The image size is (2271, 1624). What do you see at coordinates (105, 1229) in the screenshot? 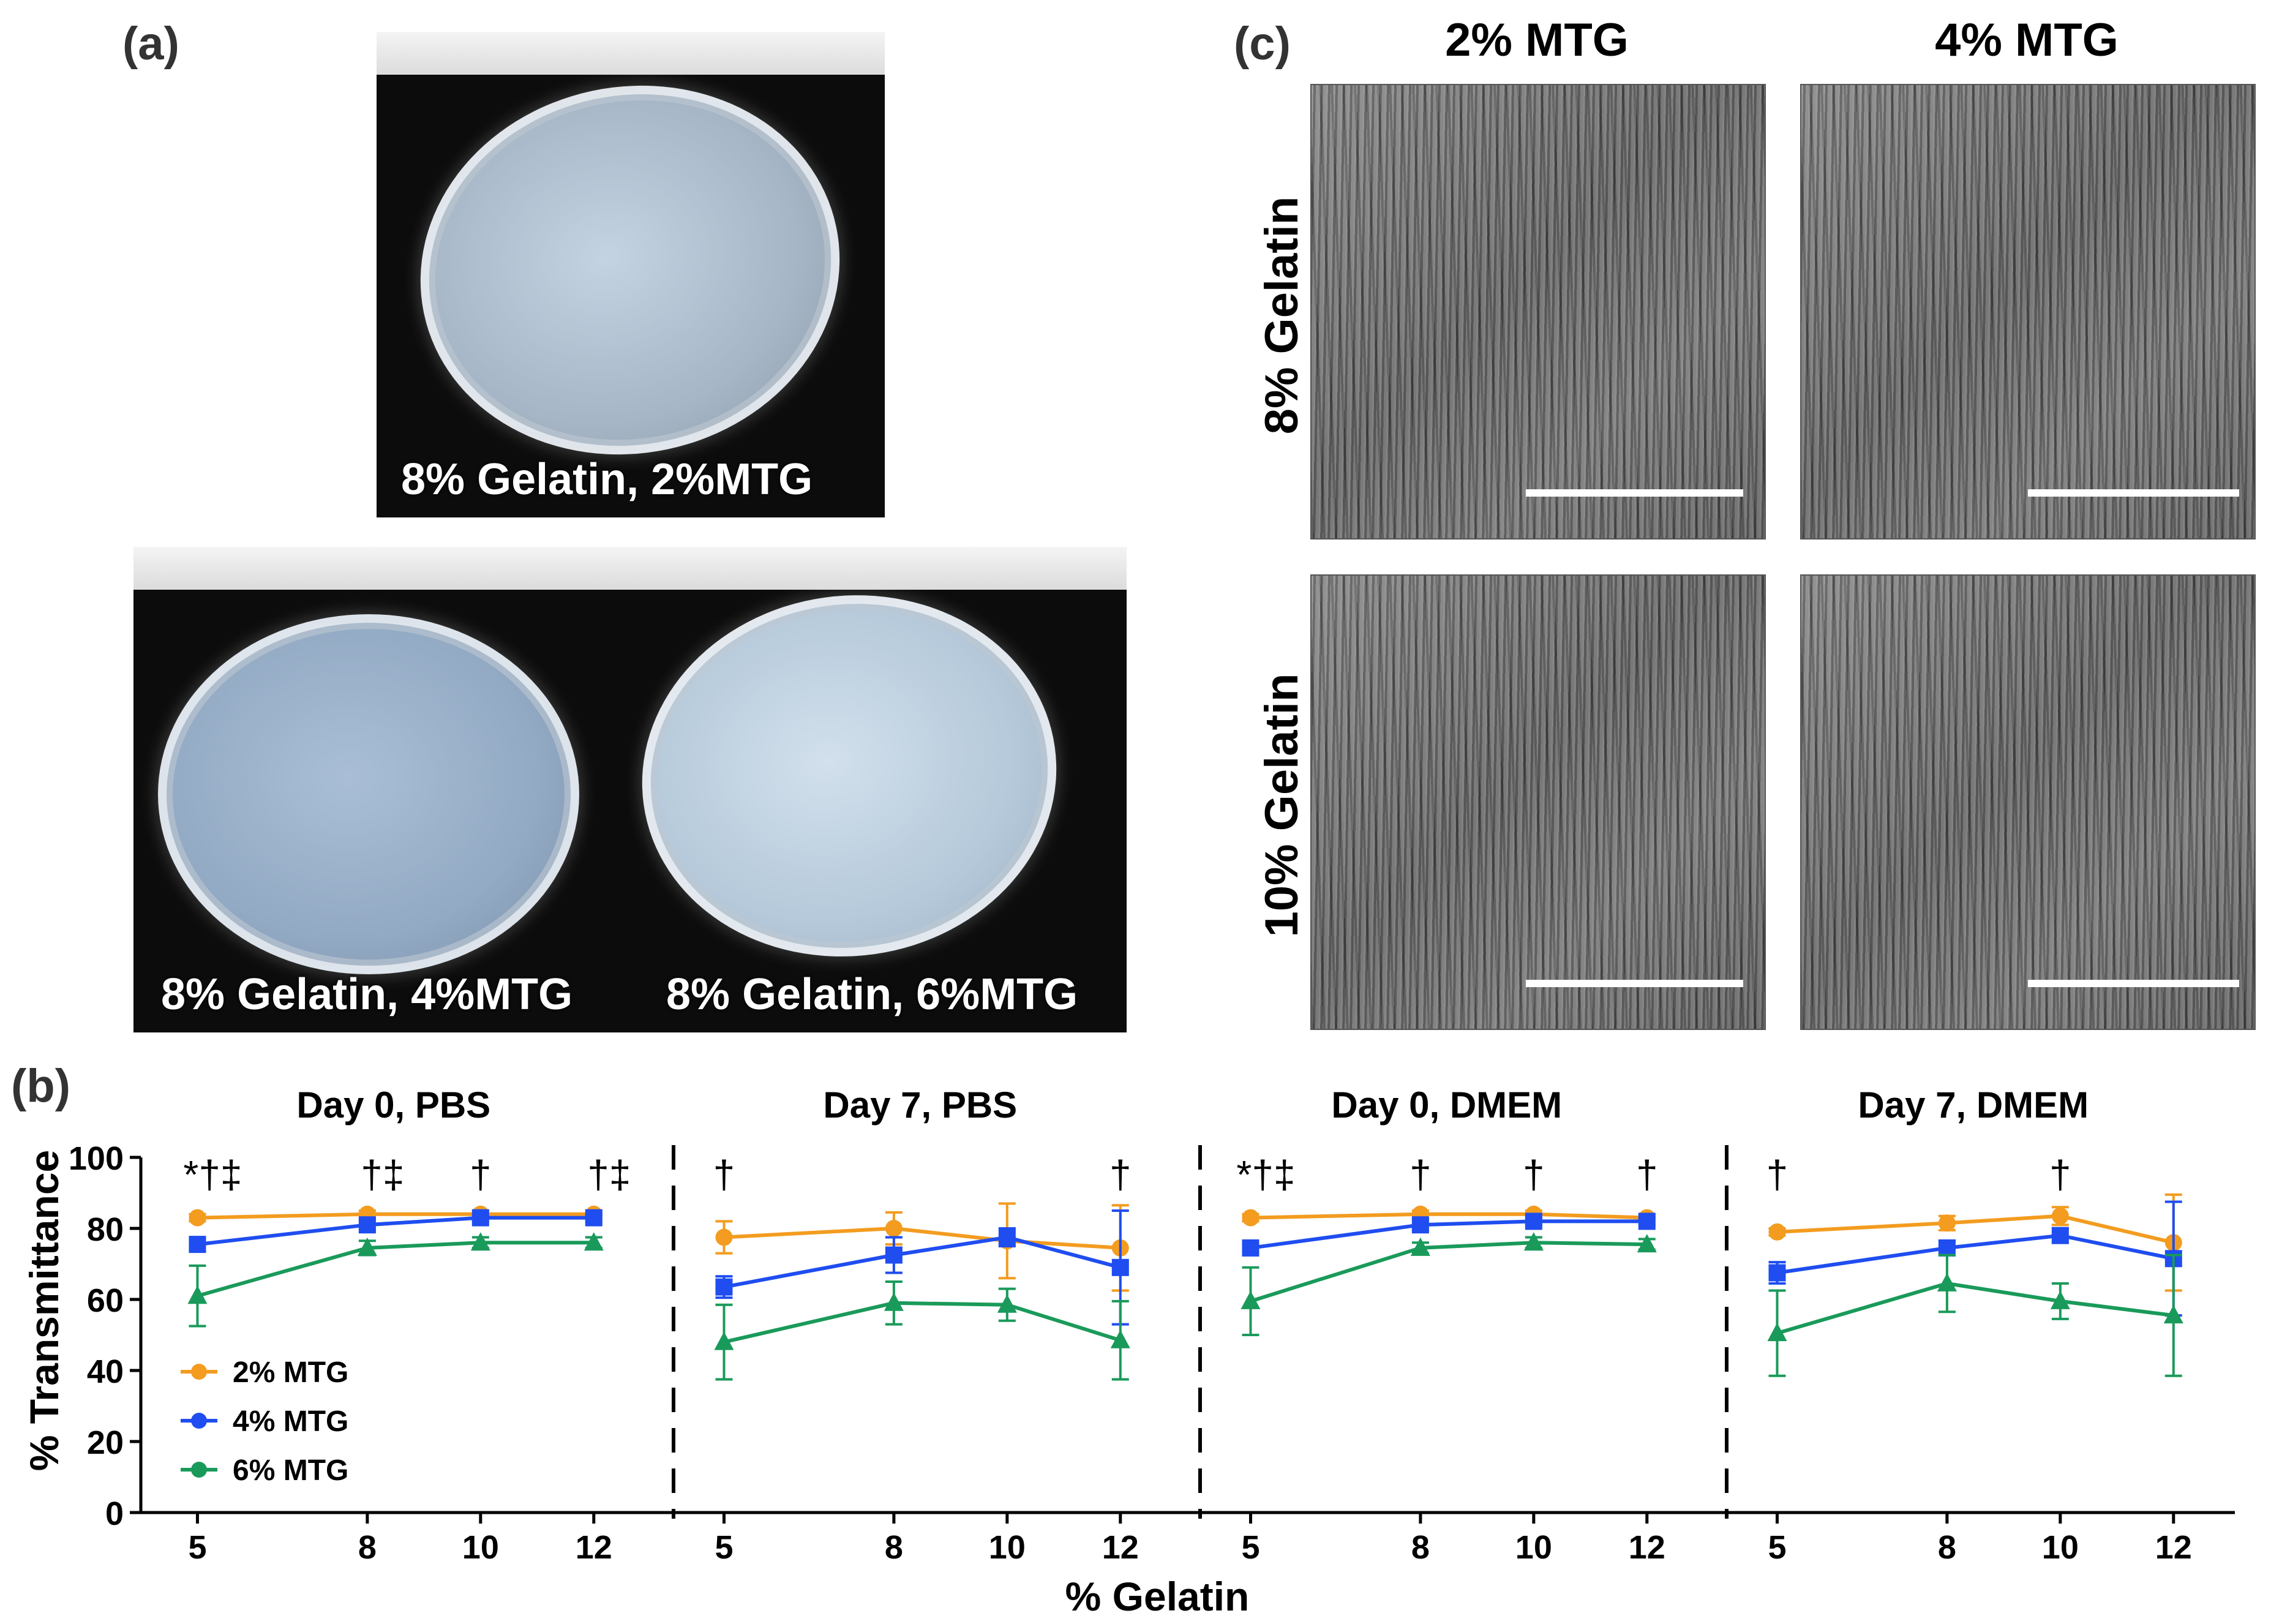
I see `y-tick-label: 80` at bounding box center [105, 1229].